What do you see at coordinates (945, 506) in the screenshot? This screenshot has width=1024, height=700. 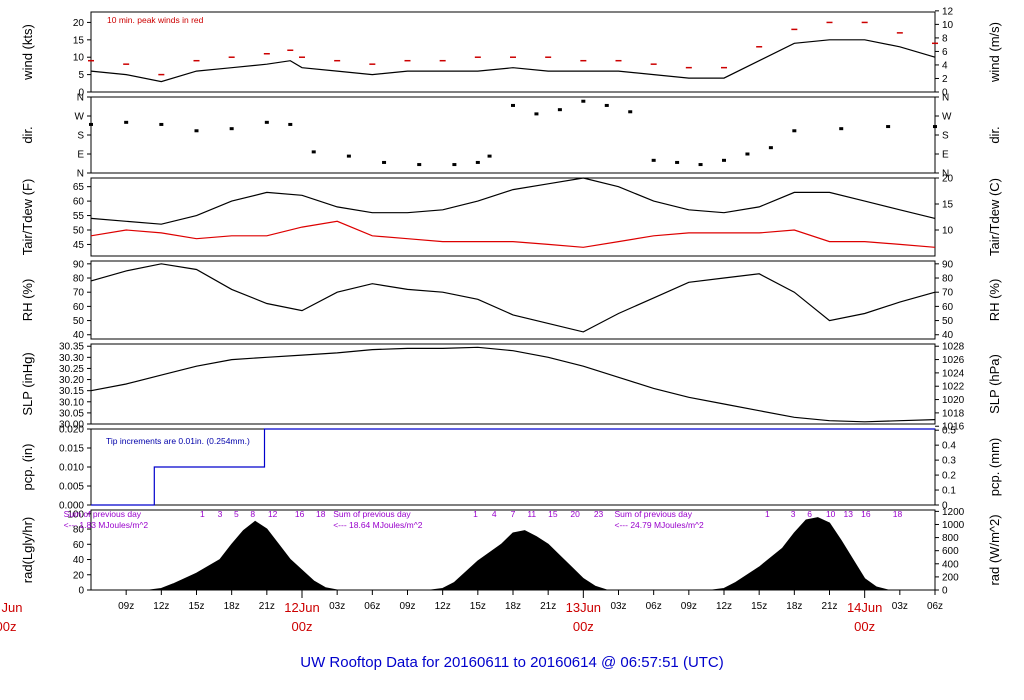 I see `pcp-right-tick-label: 0` at bounding box center [945, 506].